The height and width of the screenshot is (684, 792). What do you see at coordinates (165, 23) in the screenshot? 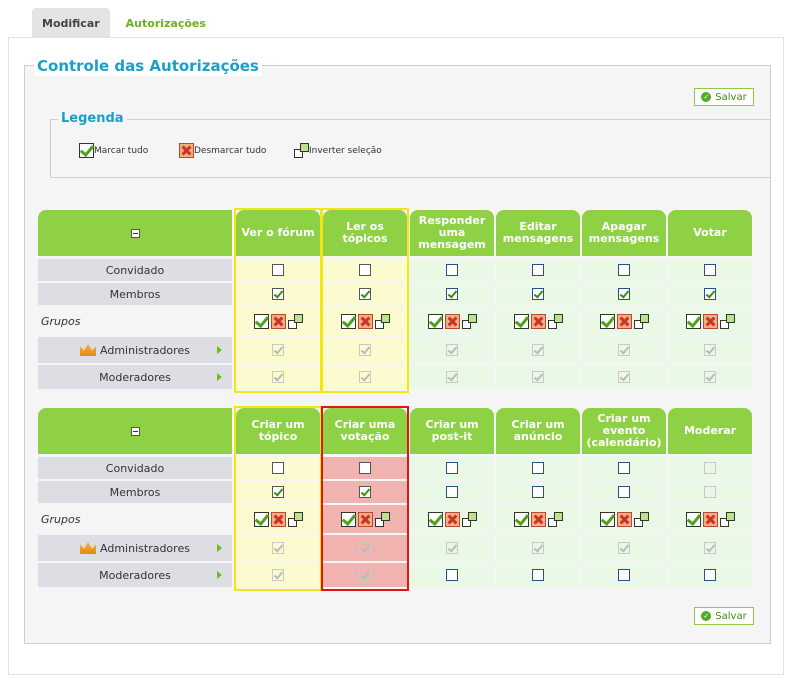
I see `tab-autorizacoes: Autorizações` at bounding box center [165, 23].